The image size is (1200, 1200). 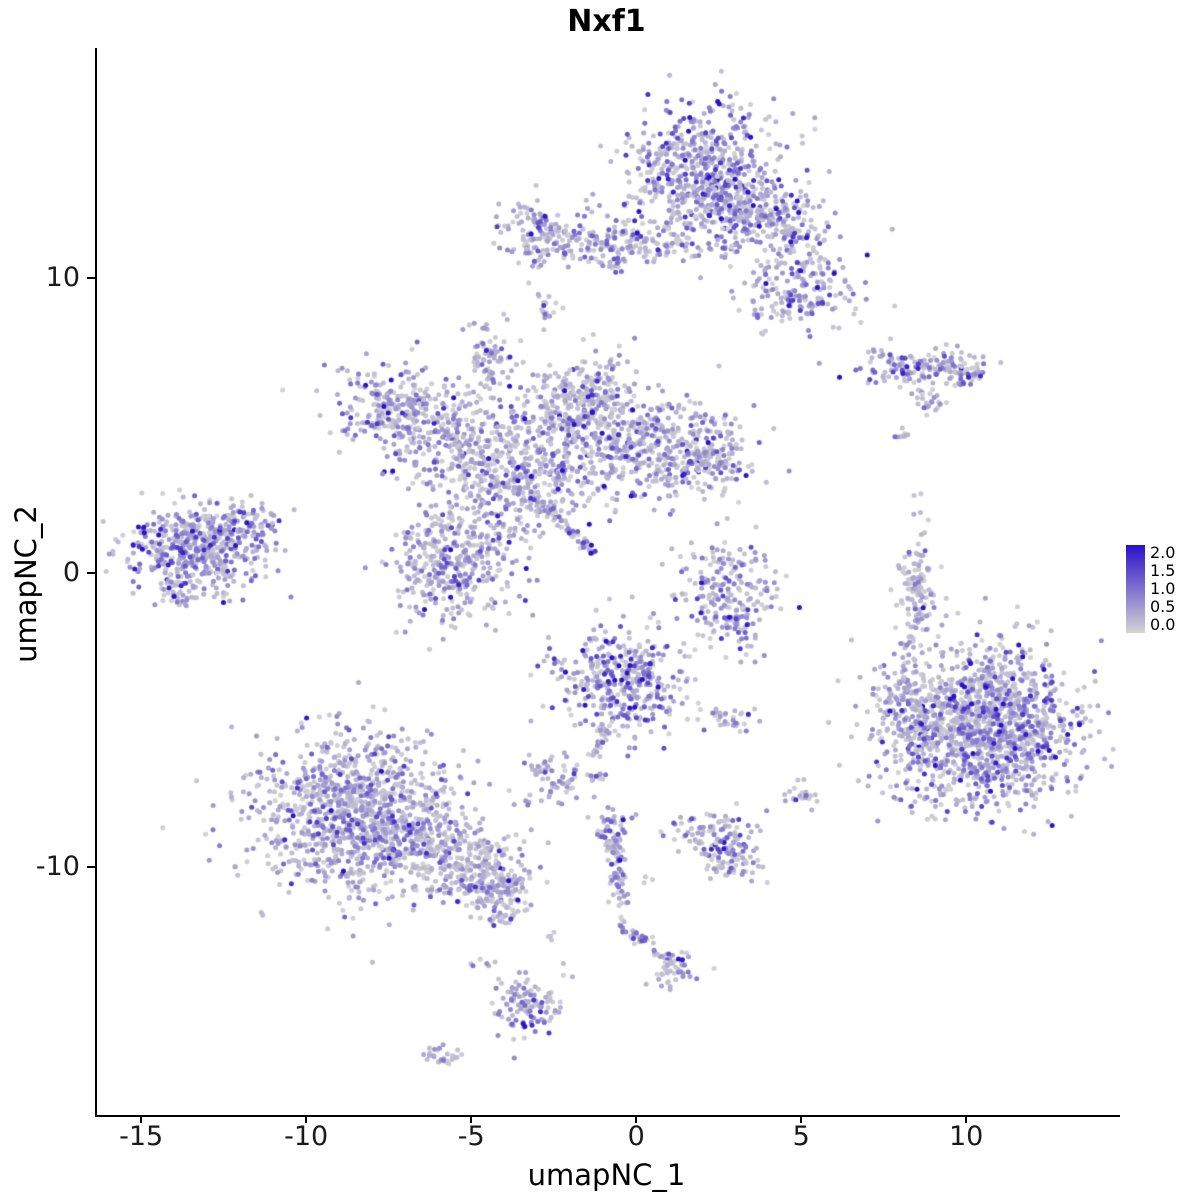 What do you see at coordinates (1163, 570) in the screenshot?
I see `legend-tick-label: 1.5` at bounding box center [1163, 570].